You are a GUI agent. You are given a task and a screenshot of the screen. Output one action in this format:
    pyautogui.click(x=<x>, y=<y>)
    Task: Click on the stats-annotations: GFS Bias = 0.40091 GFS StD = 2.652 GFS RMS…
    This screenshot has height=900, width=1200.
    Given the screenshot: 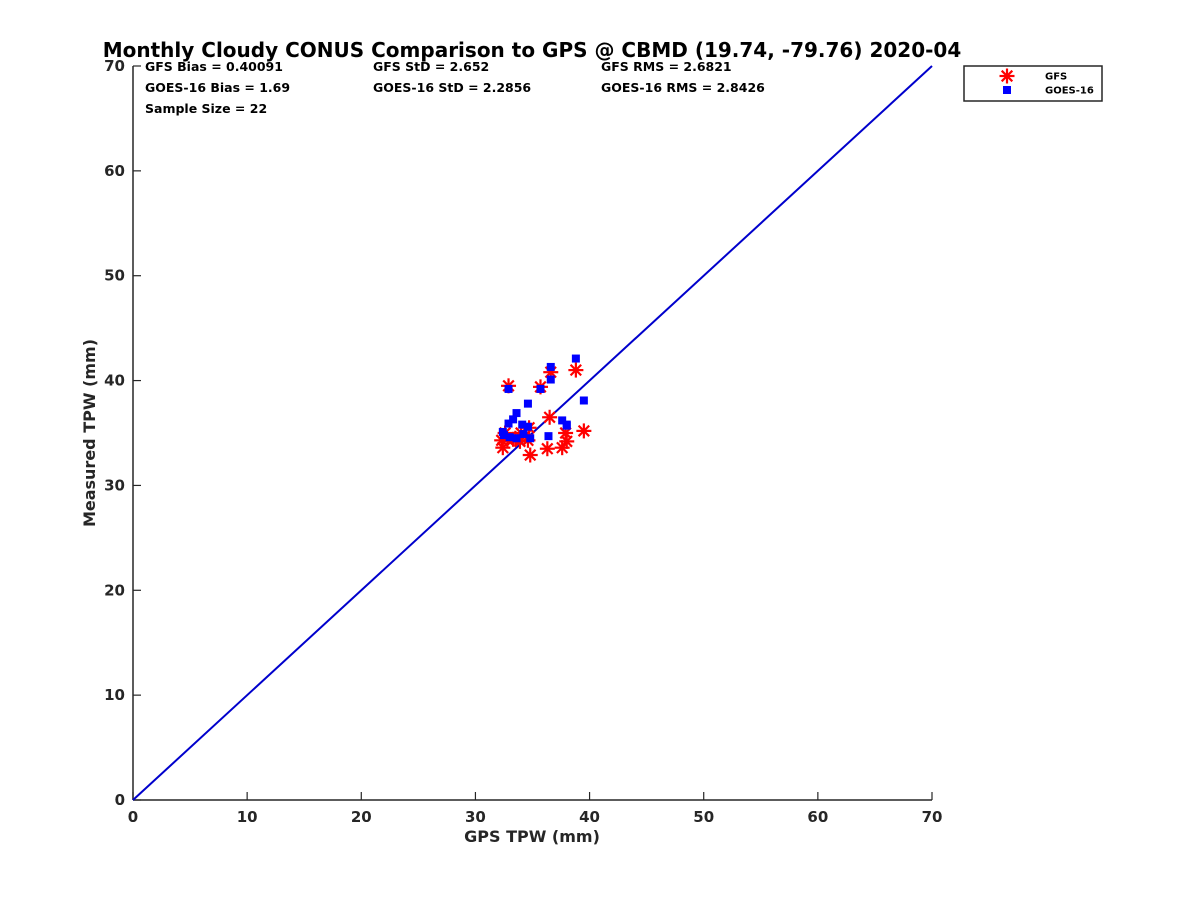 What is the action you would take?
    pyautogui.click(x=455, y=87)
    